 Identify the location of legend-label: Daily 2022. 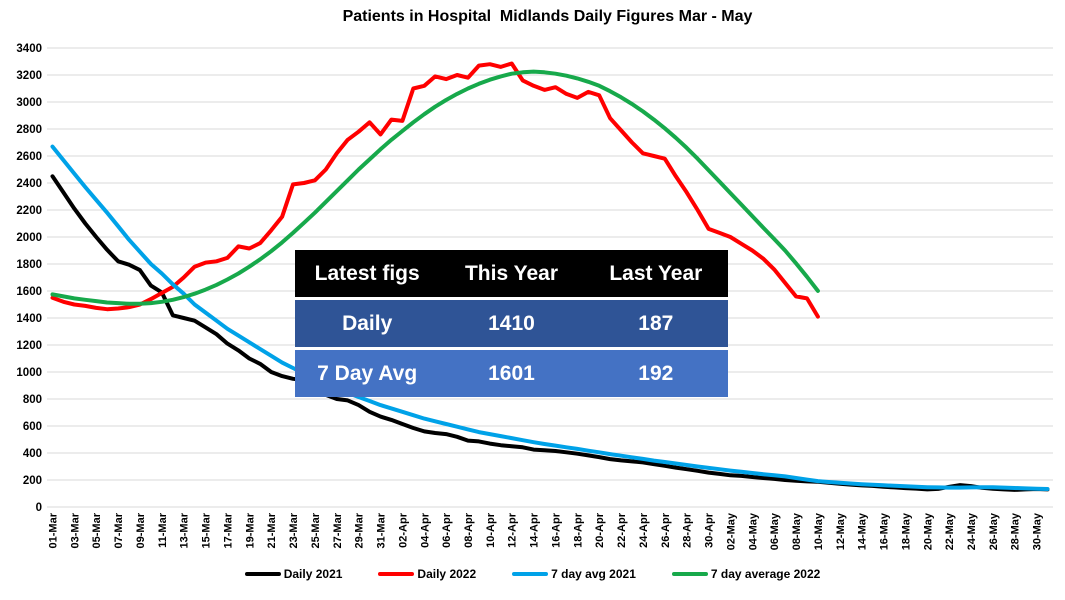
(447, 574).